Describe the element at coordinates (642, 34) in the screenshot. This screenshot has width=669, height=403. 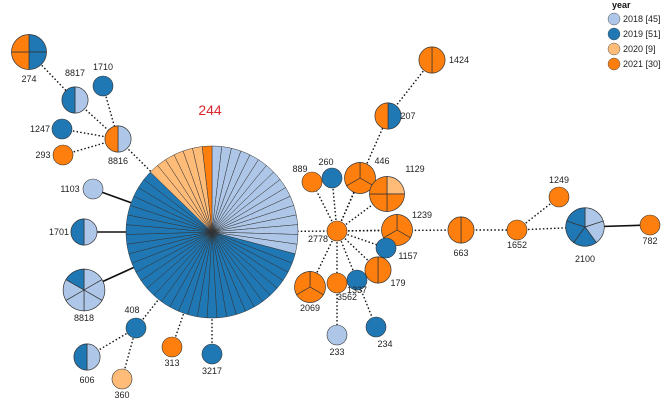
I see `legend-label-2019: 2019 [51]` at that location.